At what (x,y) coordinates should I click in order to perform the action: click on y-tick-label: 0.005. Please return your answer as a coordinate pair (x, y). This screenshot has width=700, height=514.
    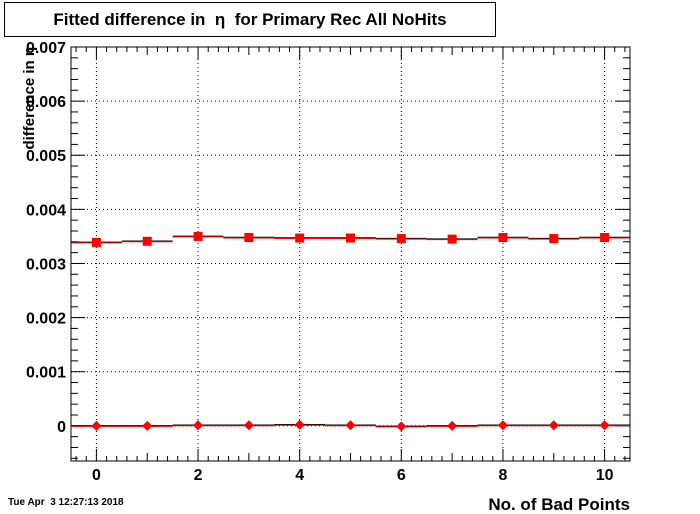
    Looking at the image, I should click on (46, 156).